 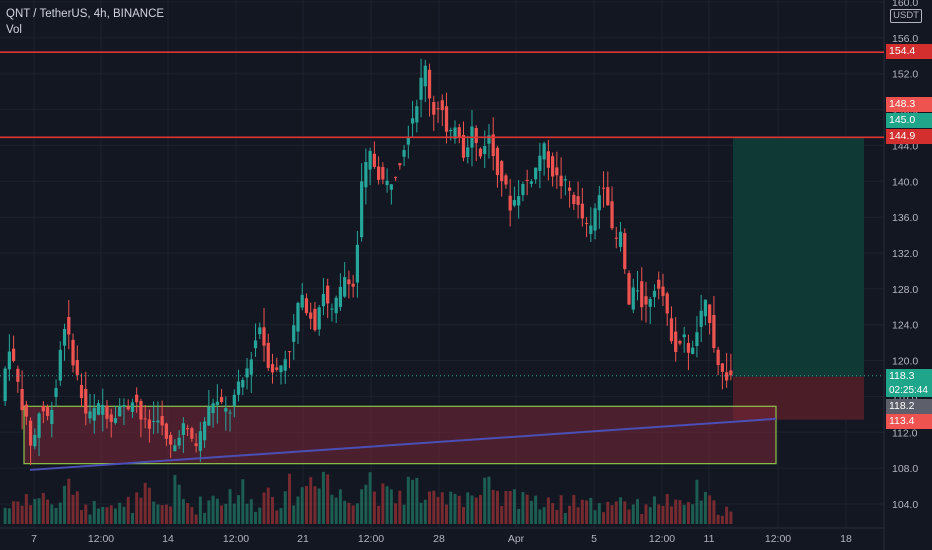 I want to click on x-tick-label: 14, so click(x=168, y=539).